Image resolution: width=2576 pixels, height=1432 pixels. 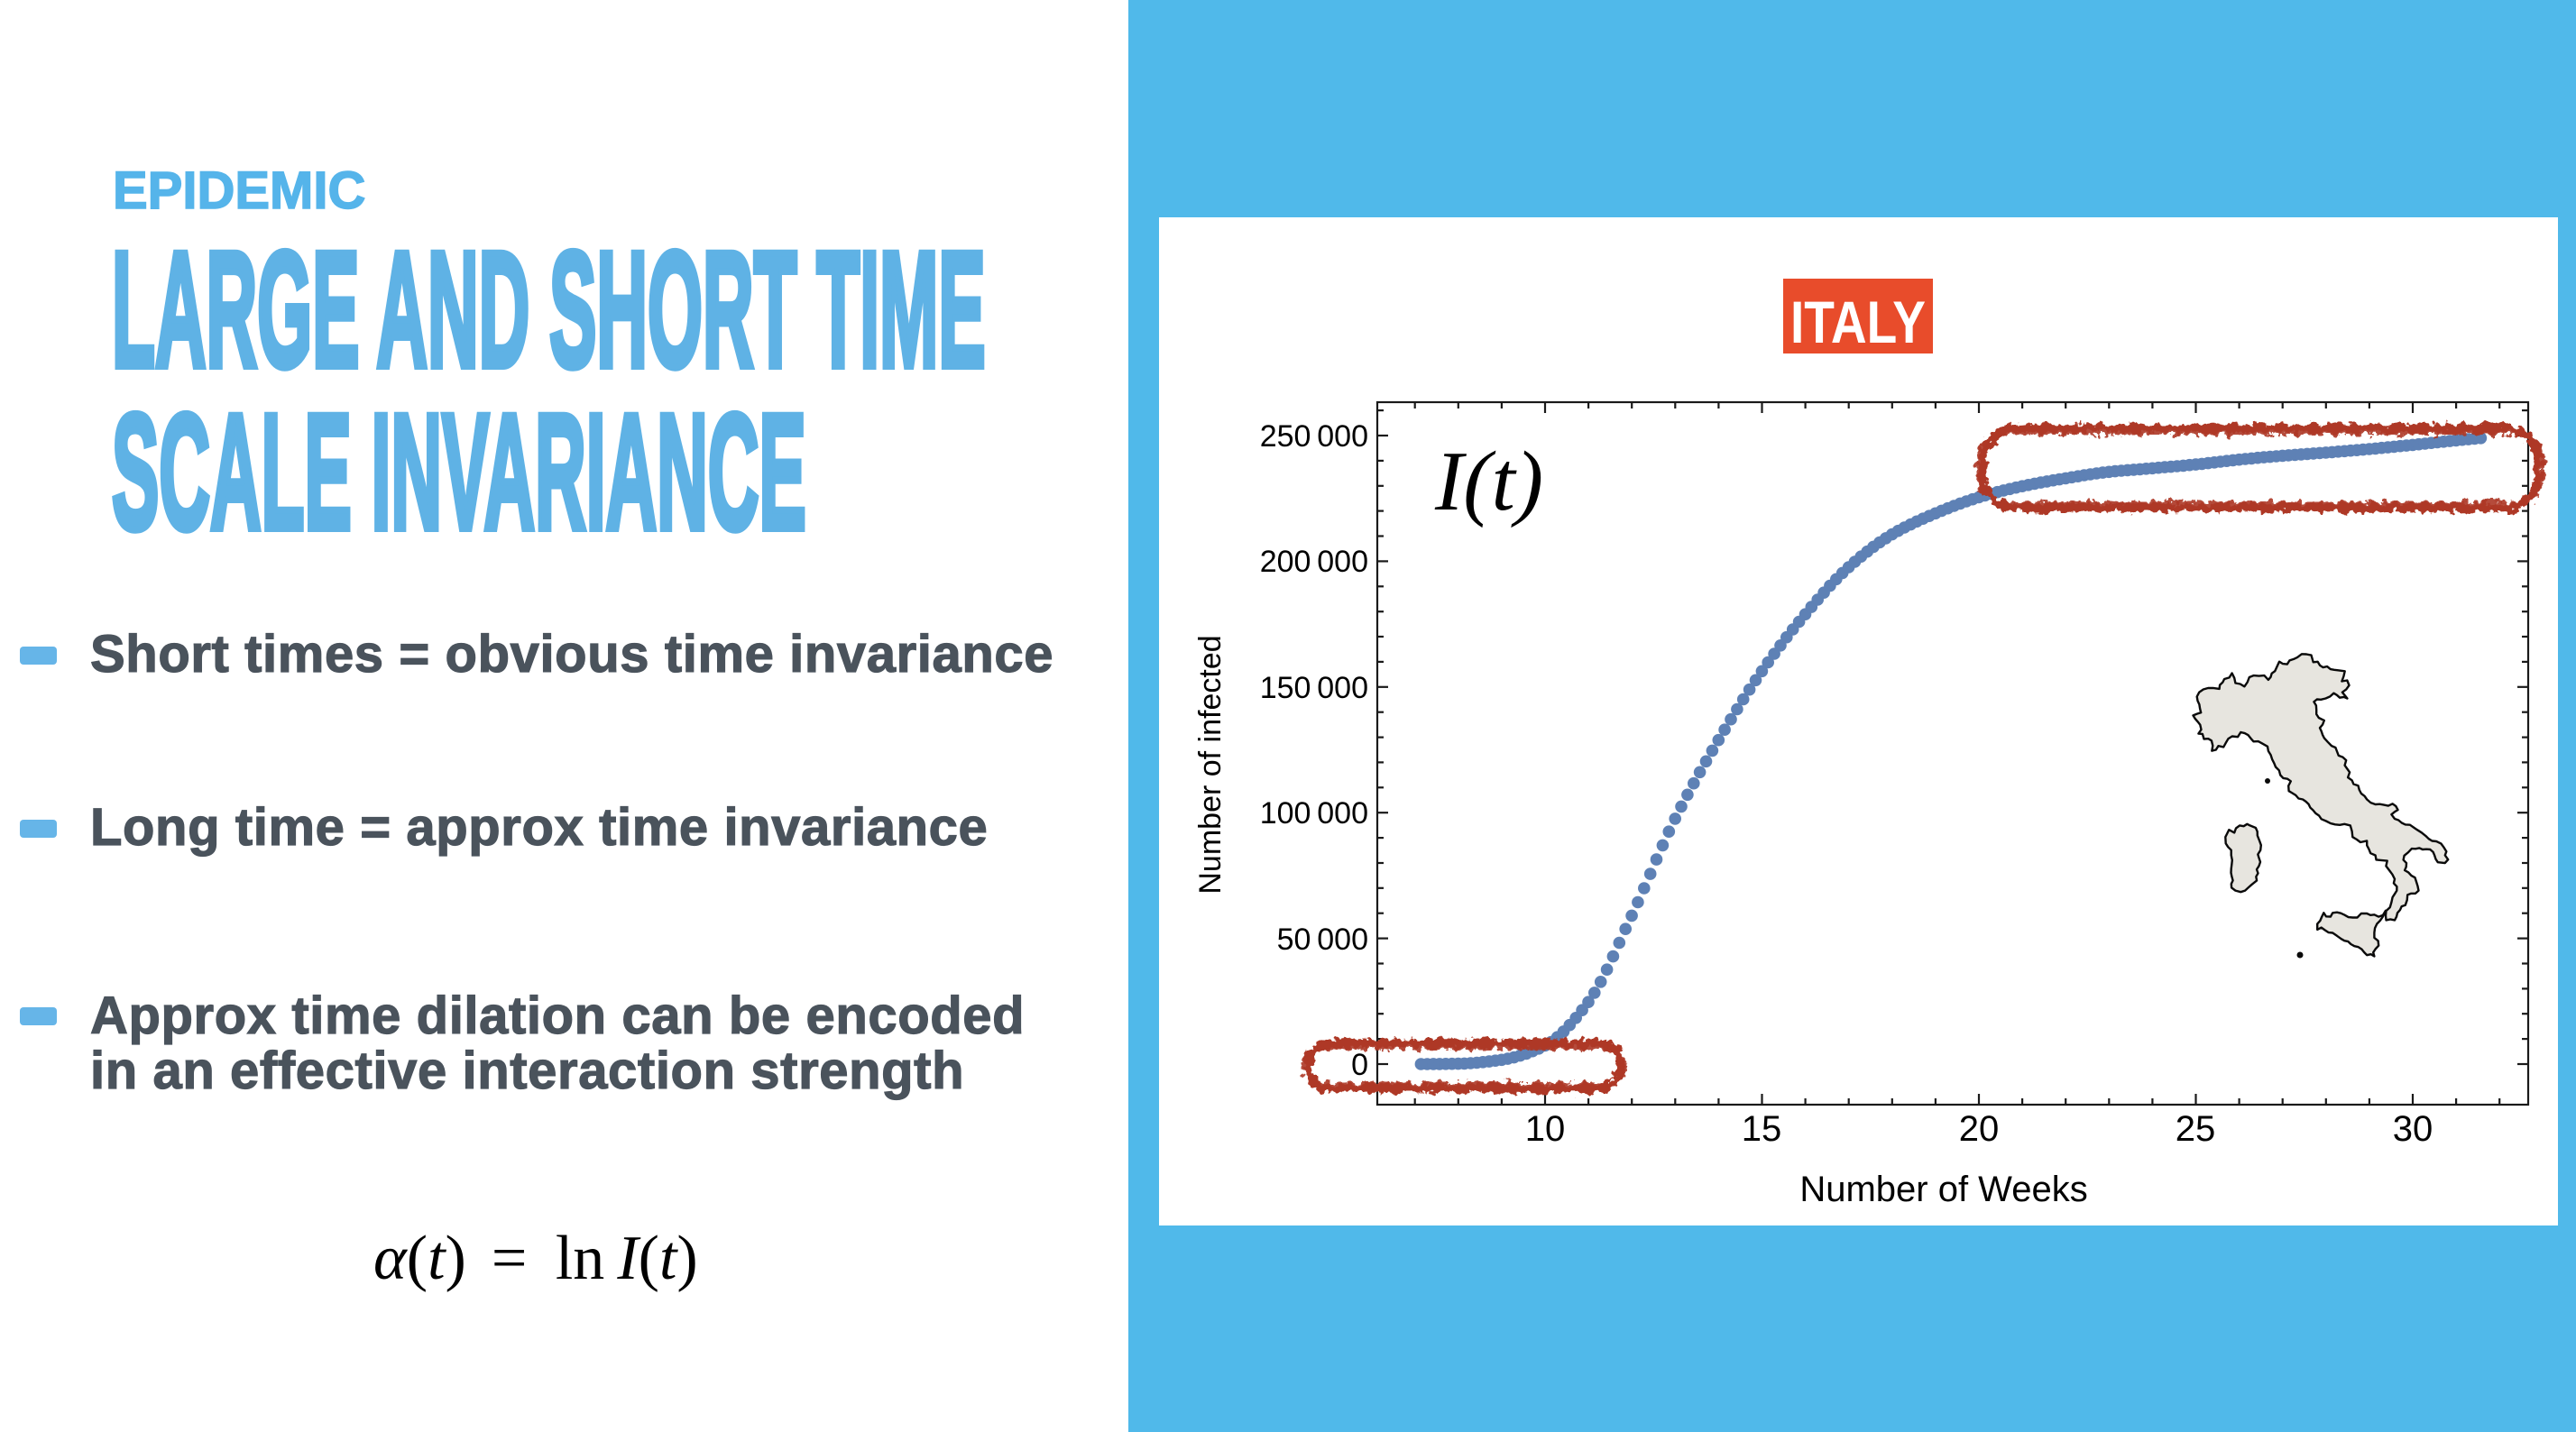 I want to click on svg-text: 25, so click(x=2196, y=1129).